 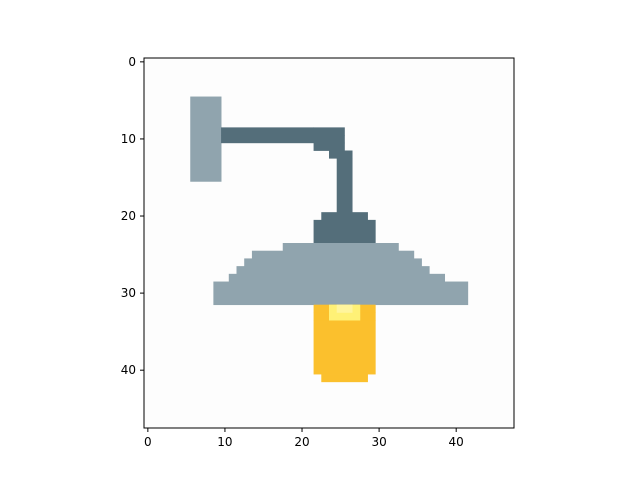 What do you see at coordinates (378, 442) in the screenshot?
I see `x-tick-label: 30` at bounding box center [378, 442].